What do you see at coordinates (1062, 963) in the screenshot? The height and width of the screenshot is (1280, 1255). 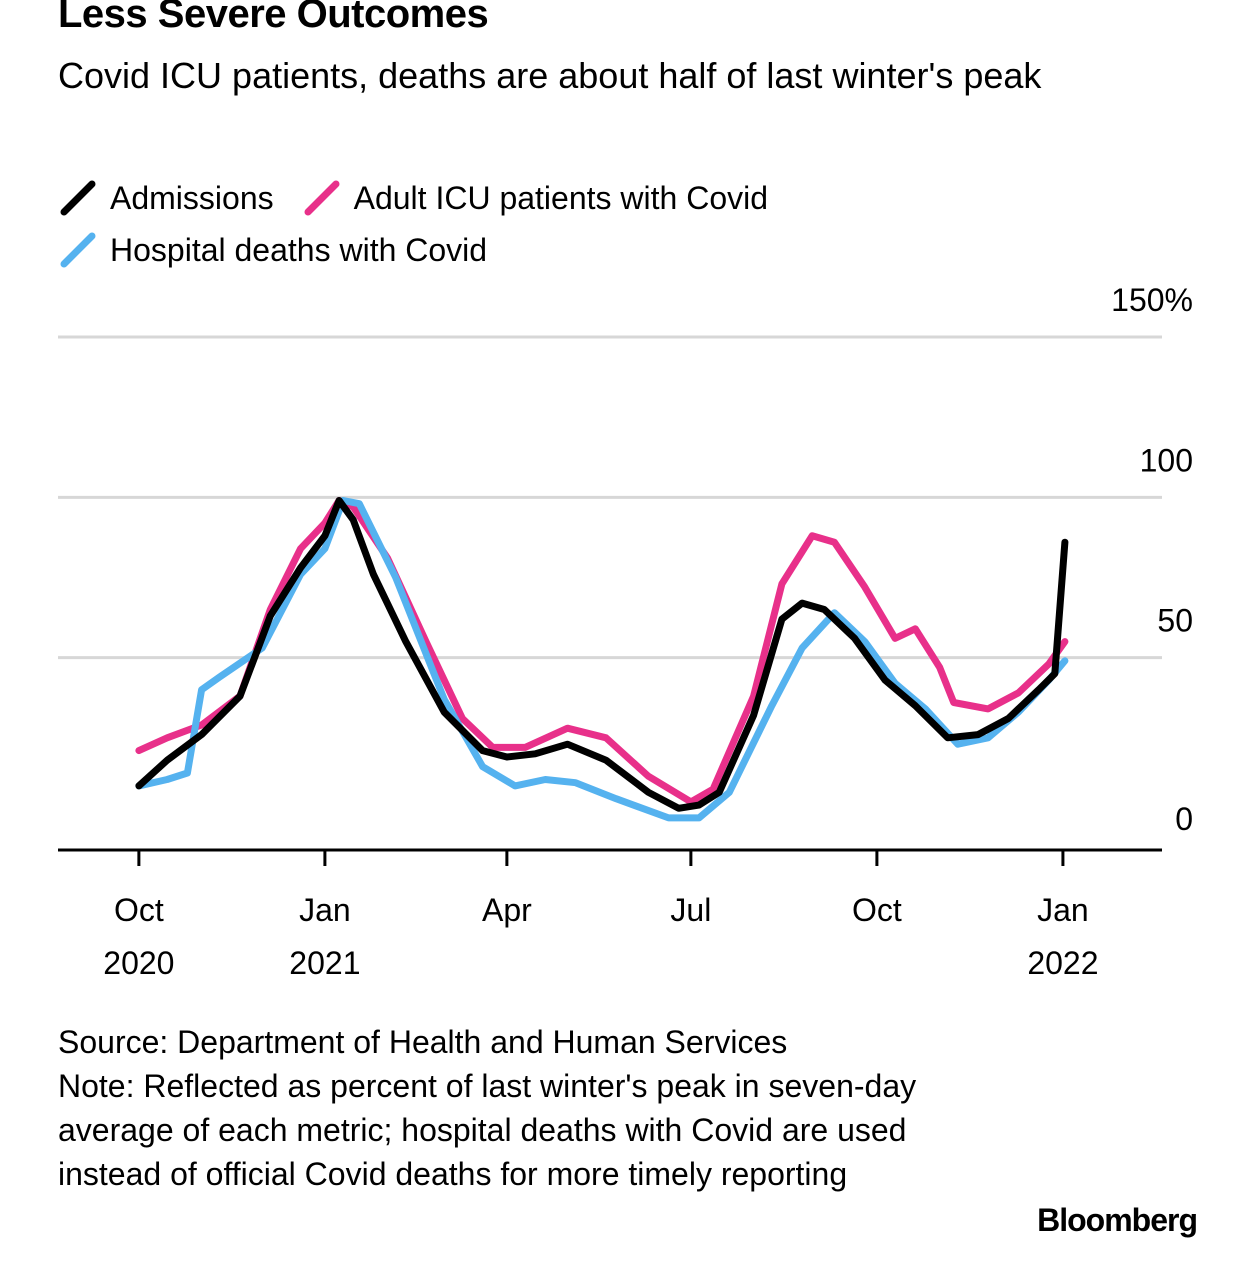 I see `x-tick-label: 2022` at bounding box center [1062, 963].